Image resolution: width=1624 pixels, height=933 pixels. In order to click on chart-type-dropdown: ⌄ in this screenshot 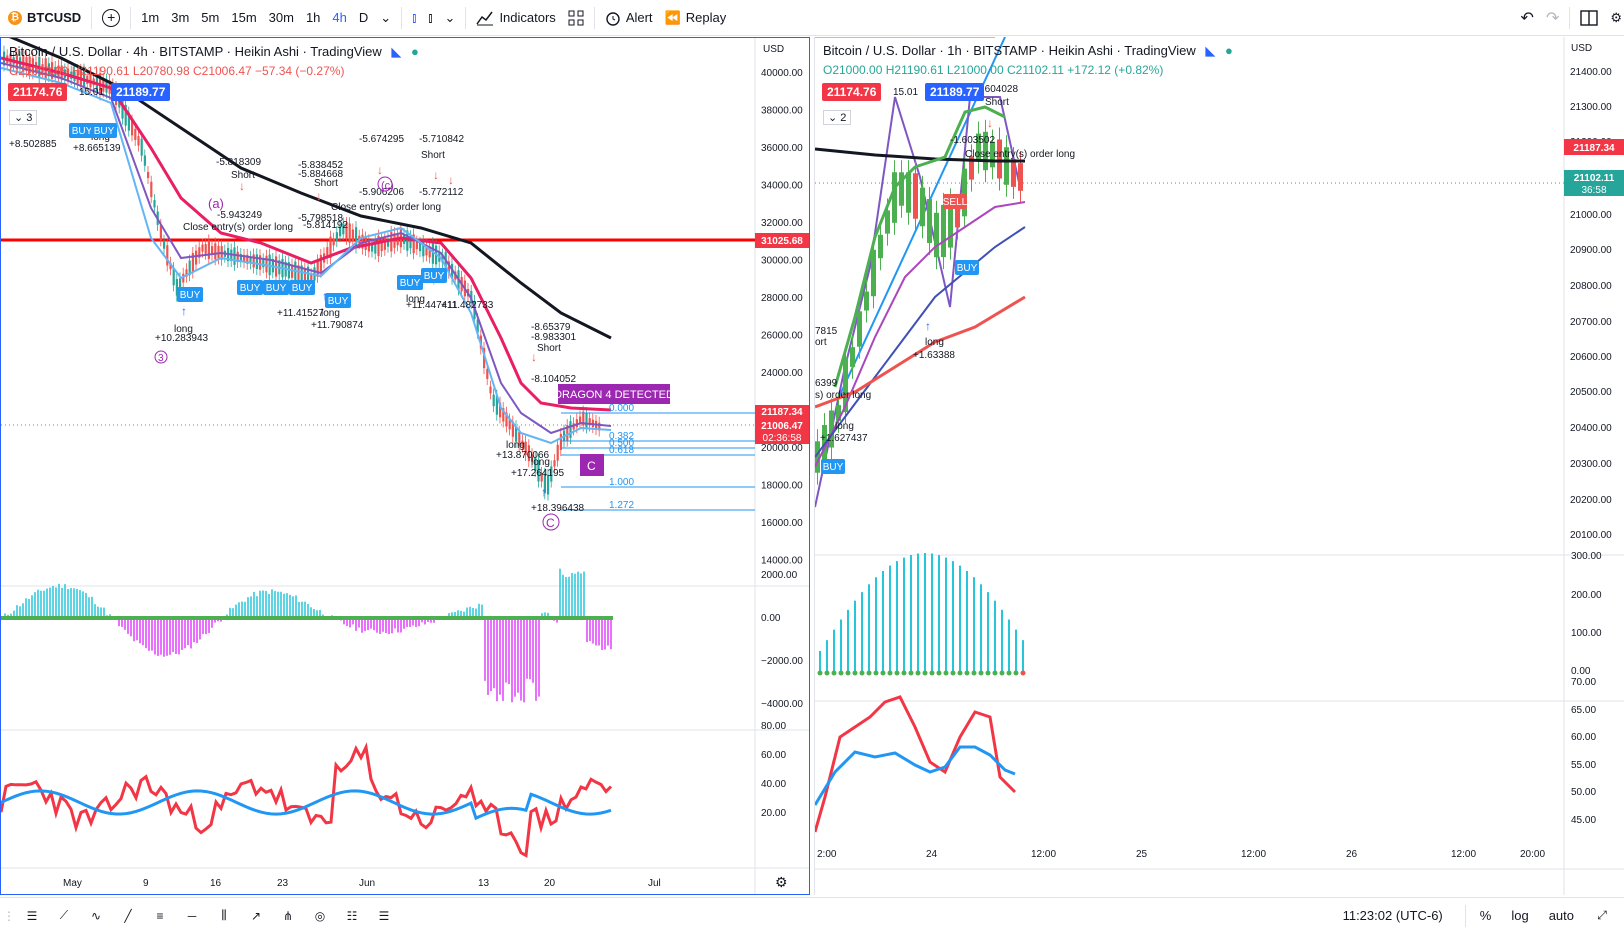, I will do `click(450, 18)`.